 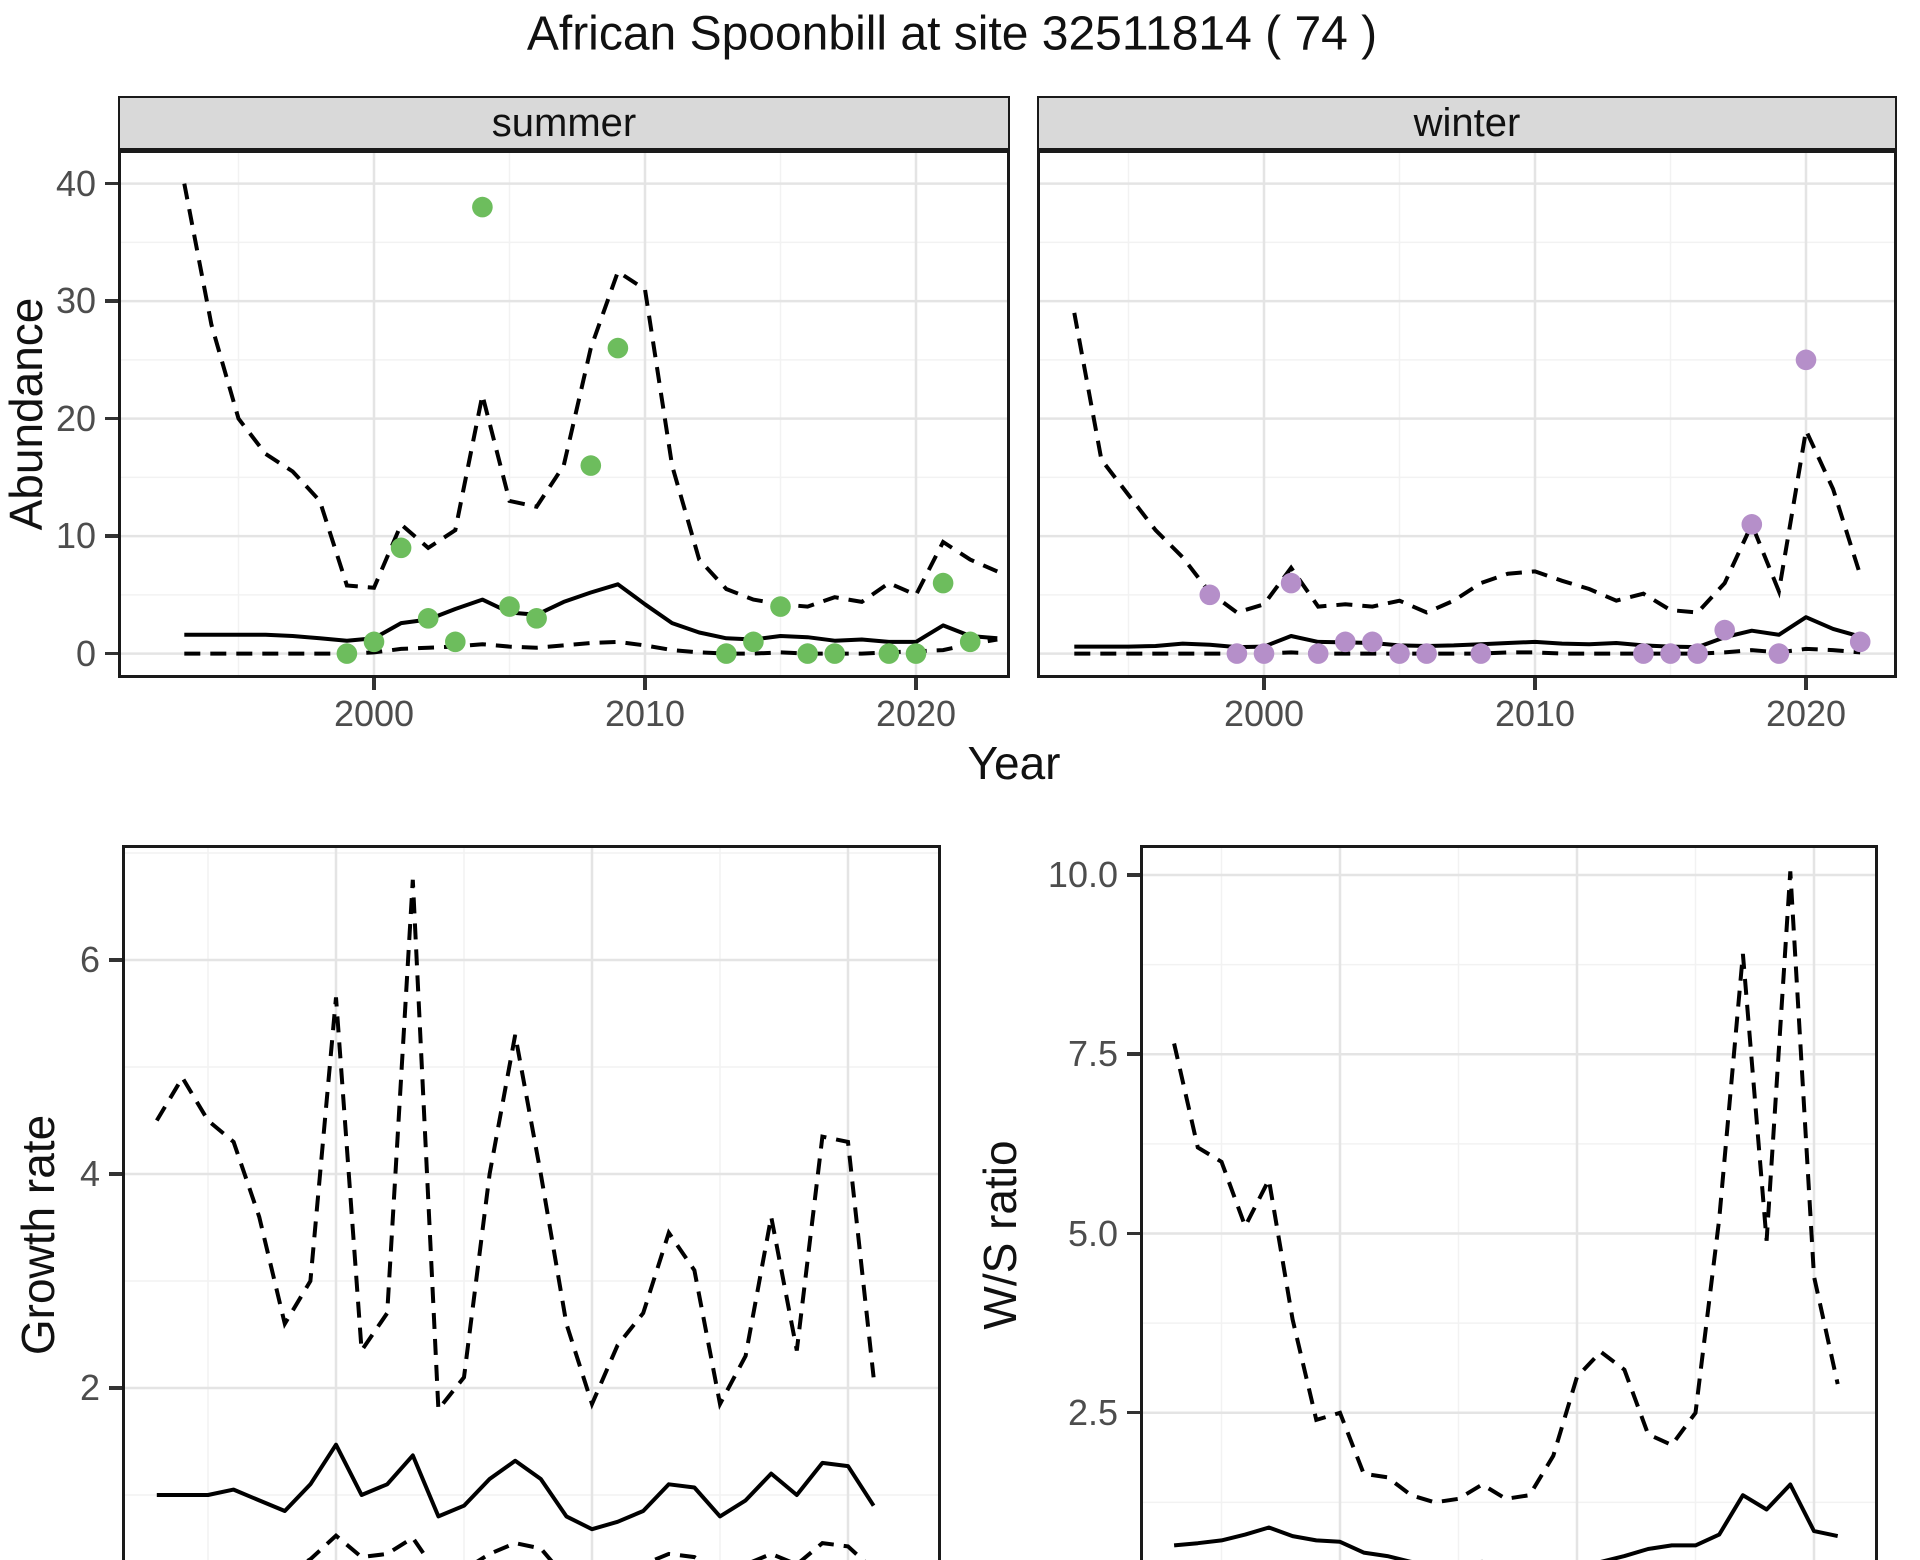 What do you see at coordinates (1082, 874) in the screenshot?
I see `y-tick-label: 10.0` at bounding box center [1082, 874].